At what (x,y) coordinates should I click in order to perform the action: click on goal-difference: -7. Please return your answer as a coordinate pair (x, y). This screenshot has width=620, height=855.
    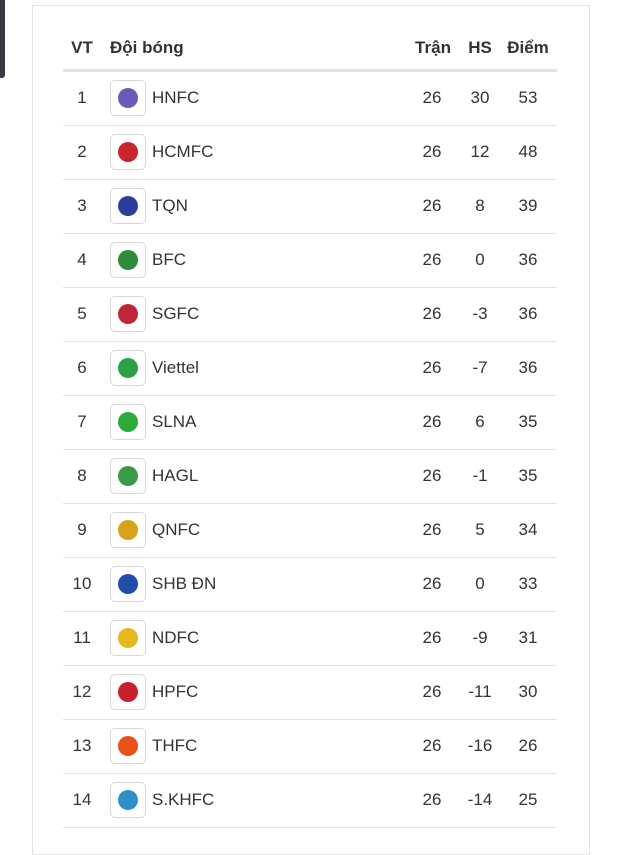
    Looking at the image, I should click on (480, 367).